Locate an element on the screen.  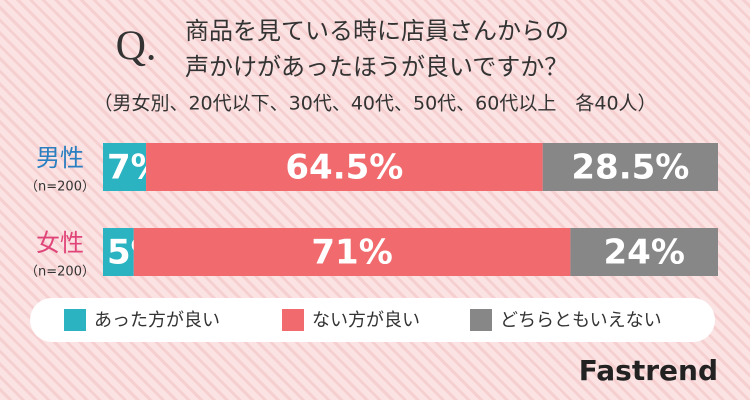
question-mark: Q. is located at coordinates (136, 47).